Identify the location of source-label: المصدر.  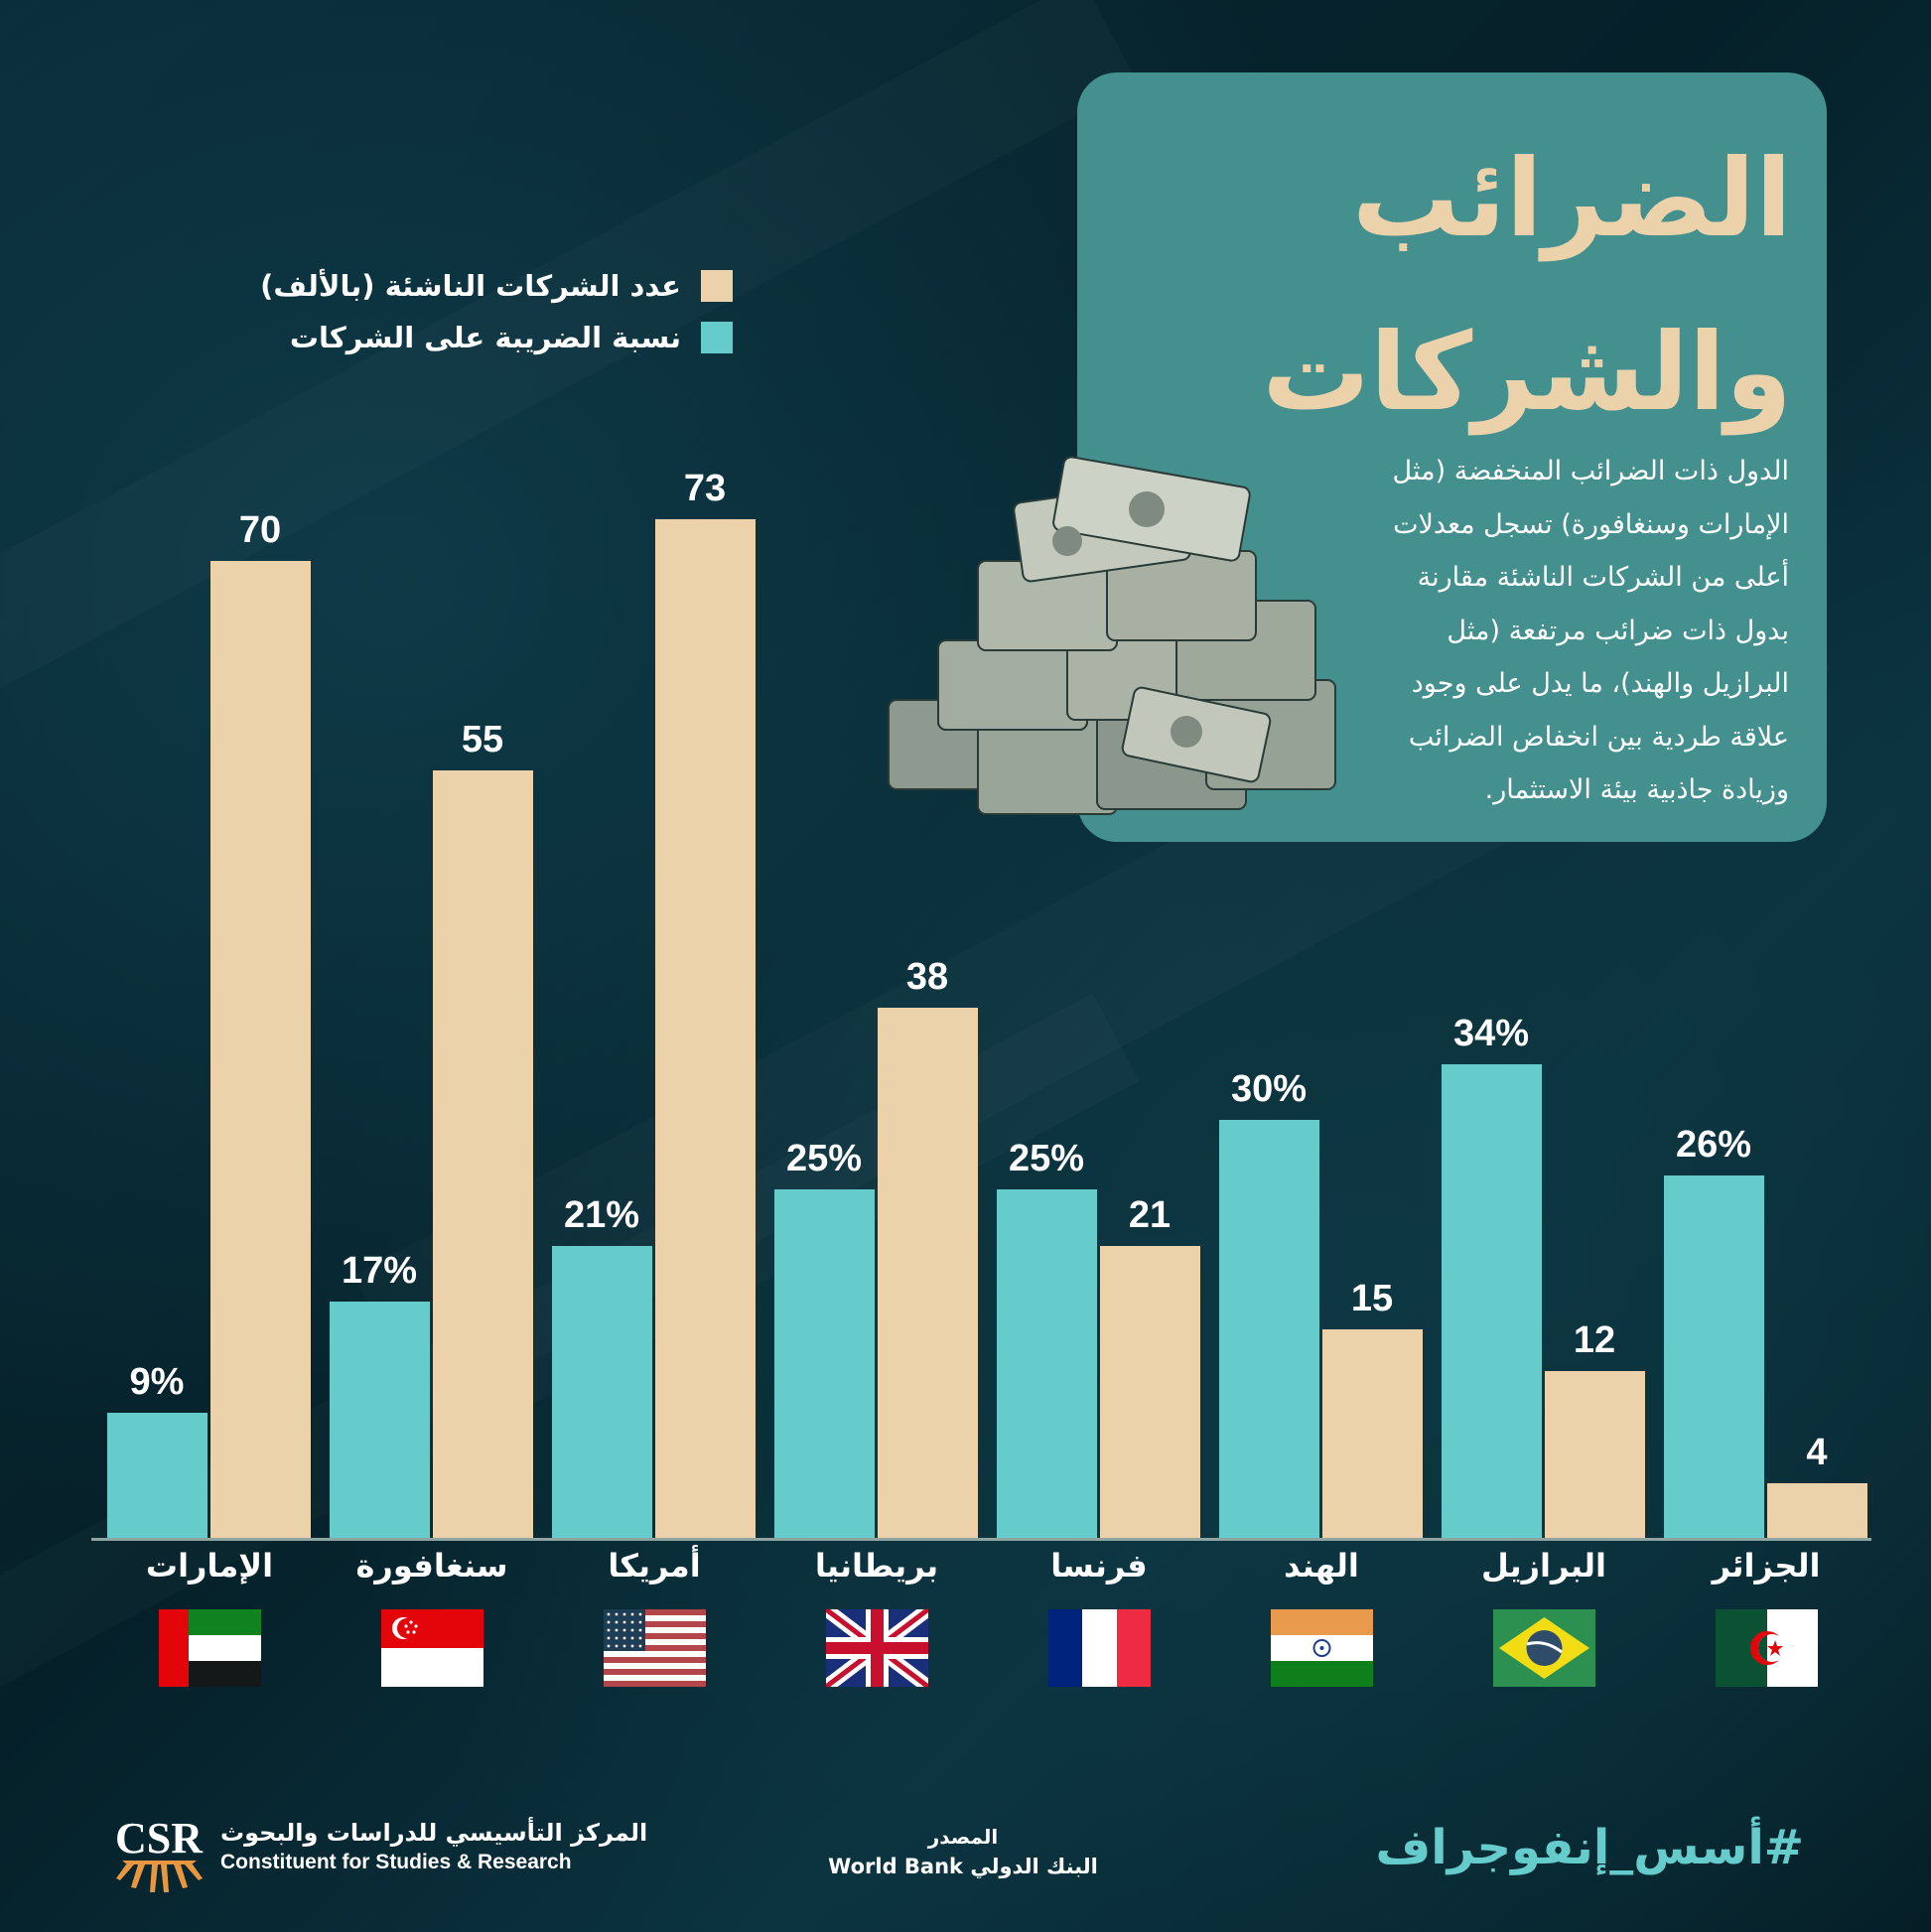
(963, 1837).